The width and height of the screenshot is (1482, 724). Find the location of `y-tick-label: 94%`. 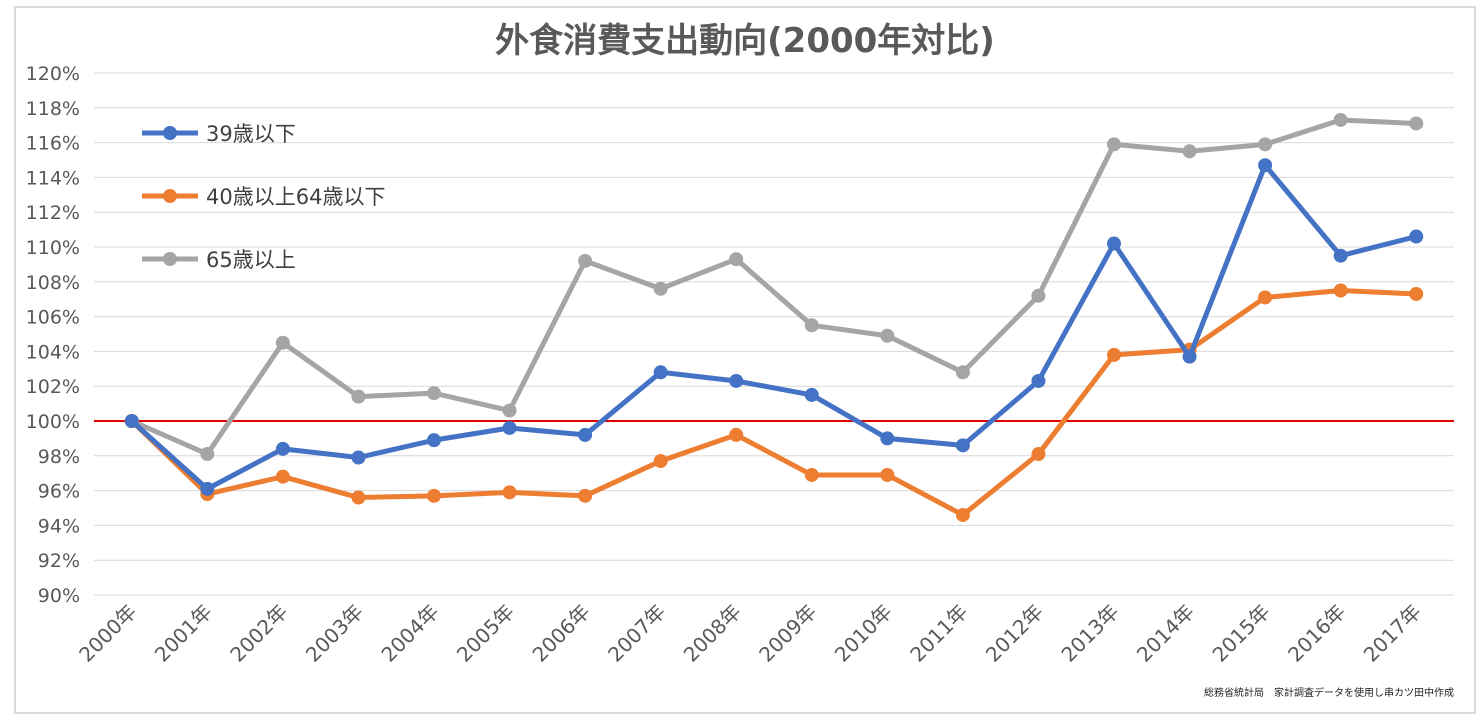

y-tick-label: 94% is located at coordinates (59, 526).